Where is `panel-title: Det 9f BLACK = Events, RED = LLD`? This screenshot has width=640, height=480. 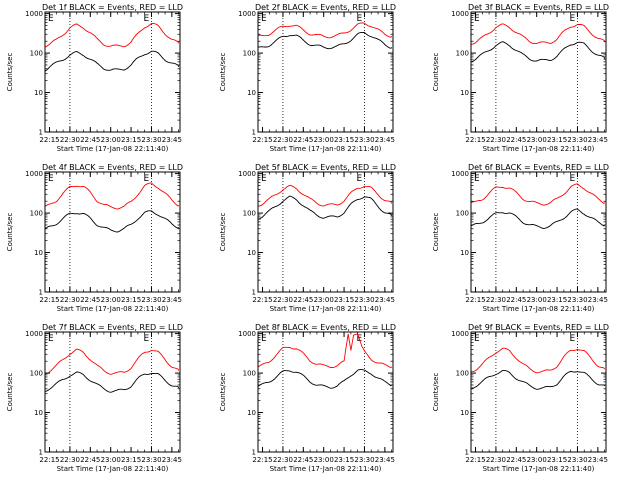 panel-title: Det 9f BLACK = Events, RED = LLD is located at coordinates (538, 327).